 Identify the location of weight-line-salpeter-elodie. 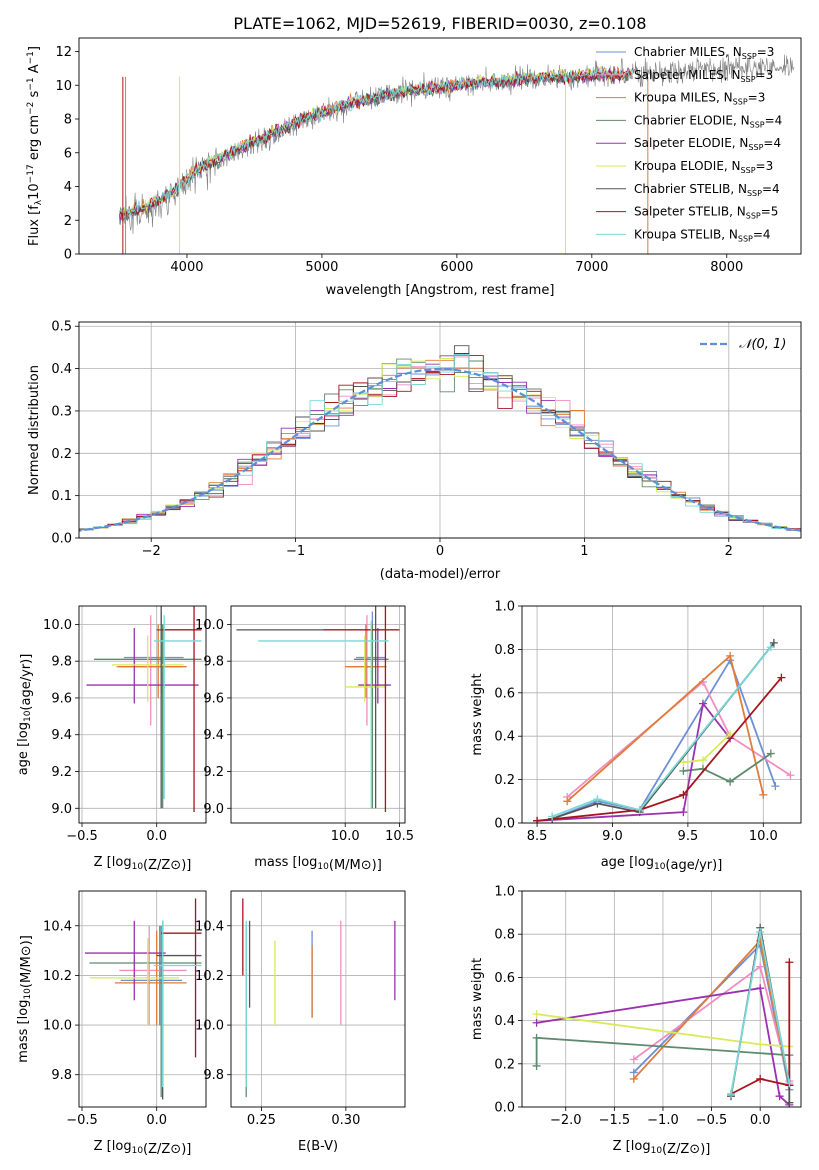
(634, 761).